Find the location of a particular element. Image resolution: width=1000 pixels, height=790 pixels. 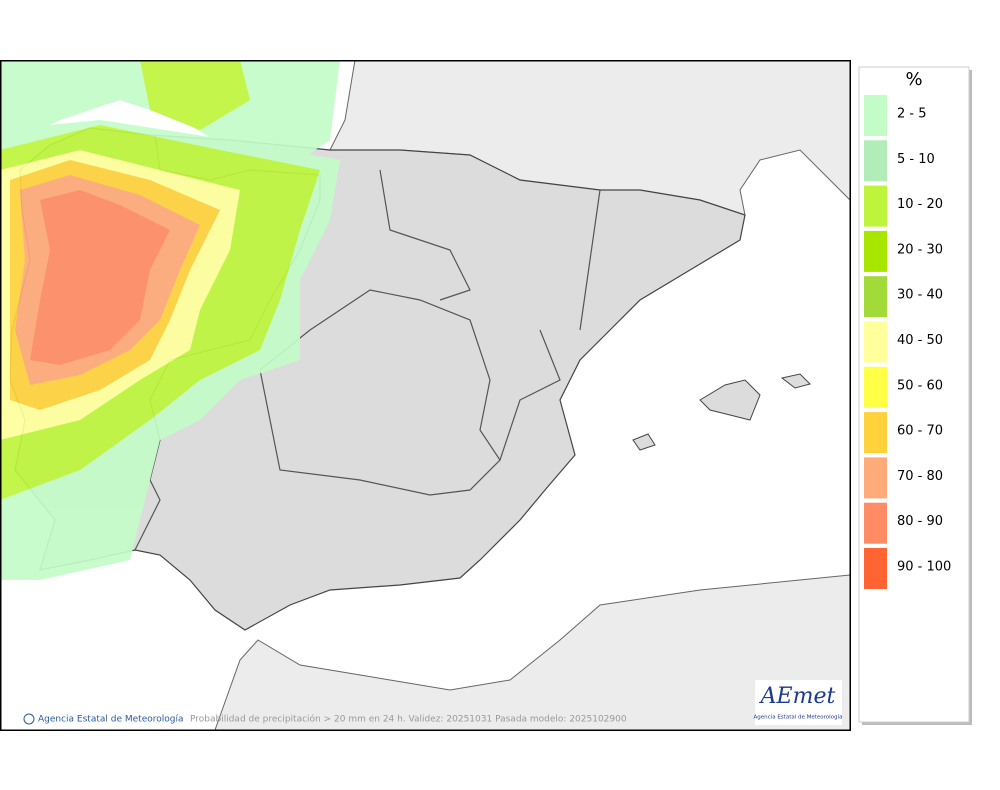

menorca is located at coordinates (795, 381).